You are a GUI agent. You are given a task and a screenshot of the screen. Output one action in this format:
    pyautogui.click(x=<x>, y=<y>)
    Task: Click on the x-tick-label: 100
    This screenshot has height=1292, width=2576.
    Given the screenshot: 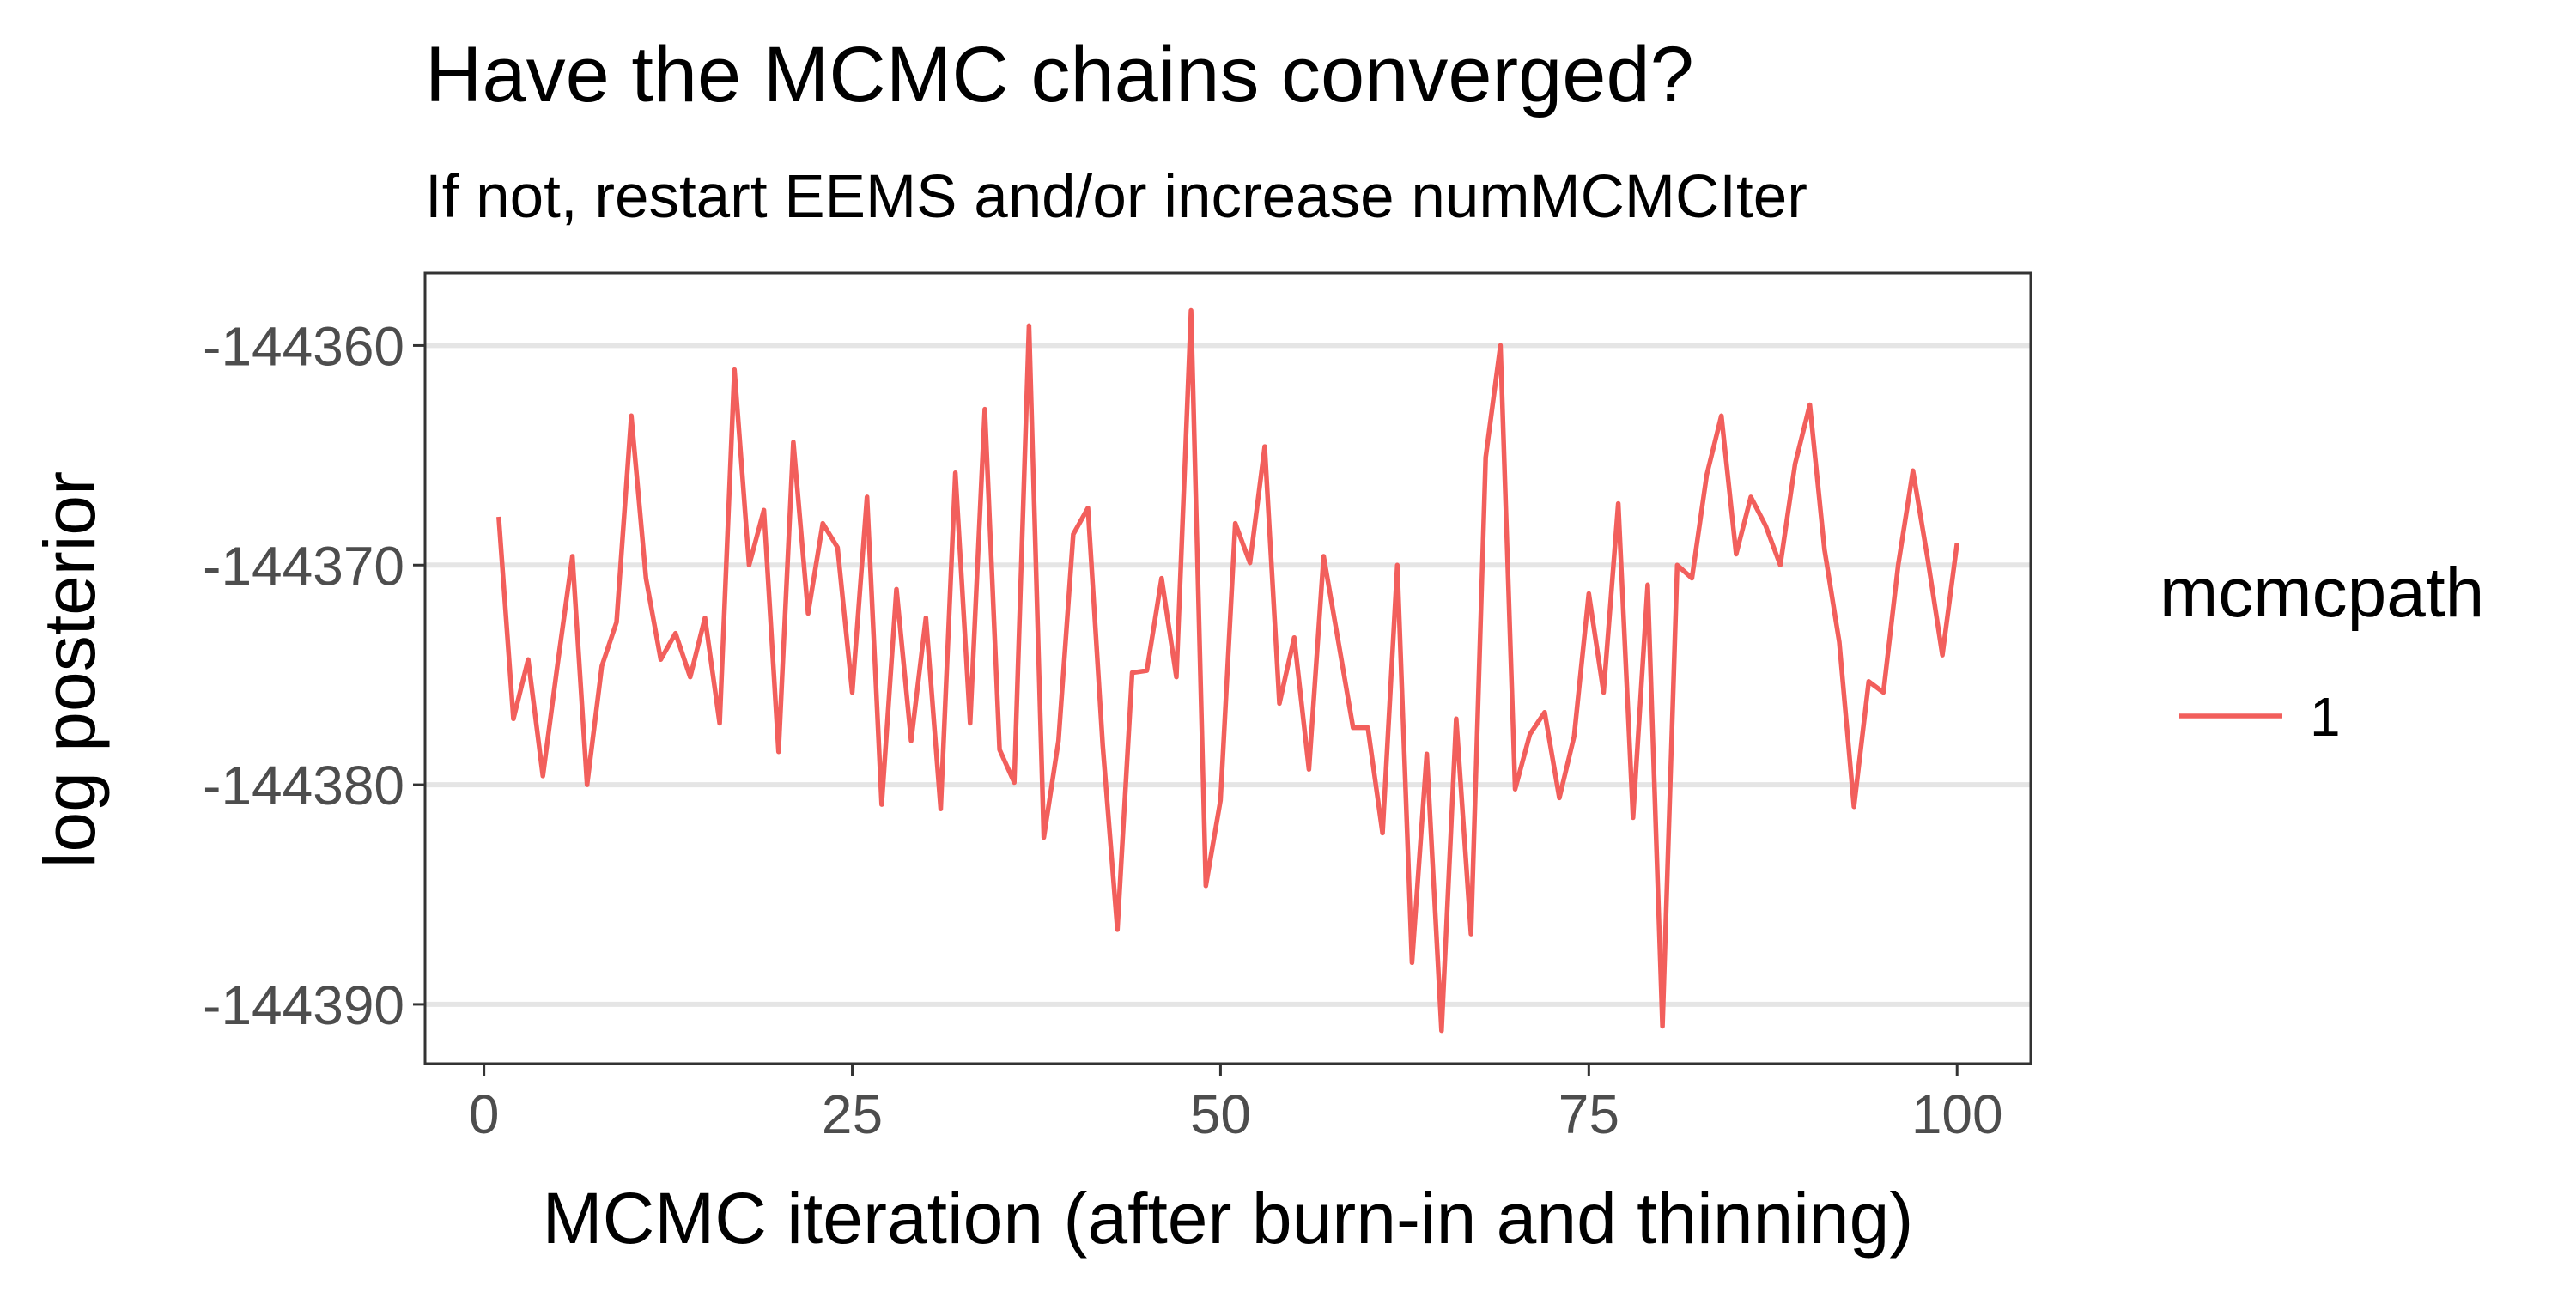 What is the action you would take?
    pyautogui.click(x=1957, y=1114)
    